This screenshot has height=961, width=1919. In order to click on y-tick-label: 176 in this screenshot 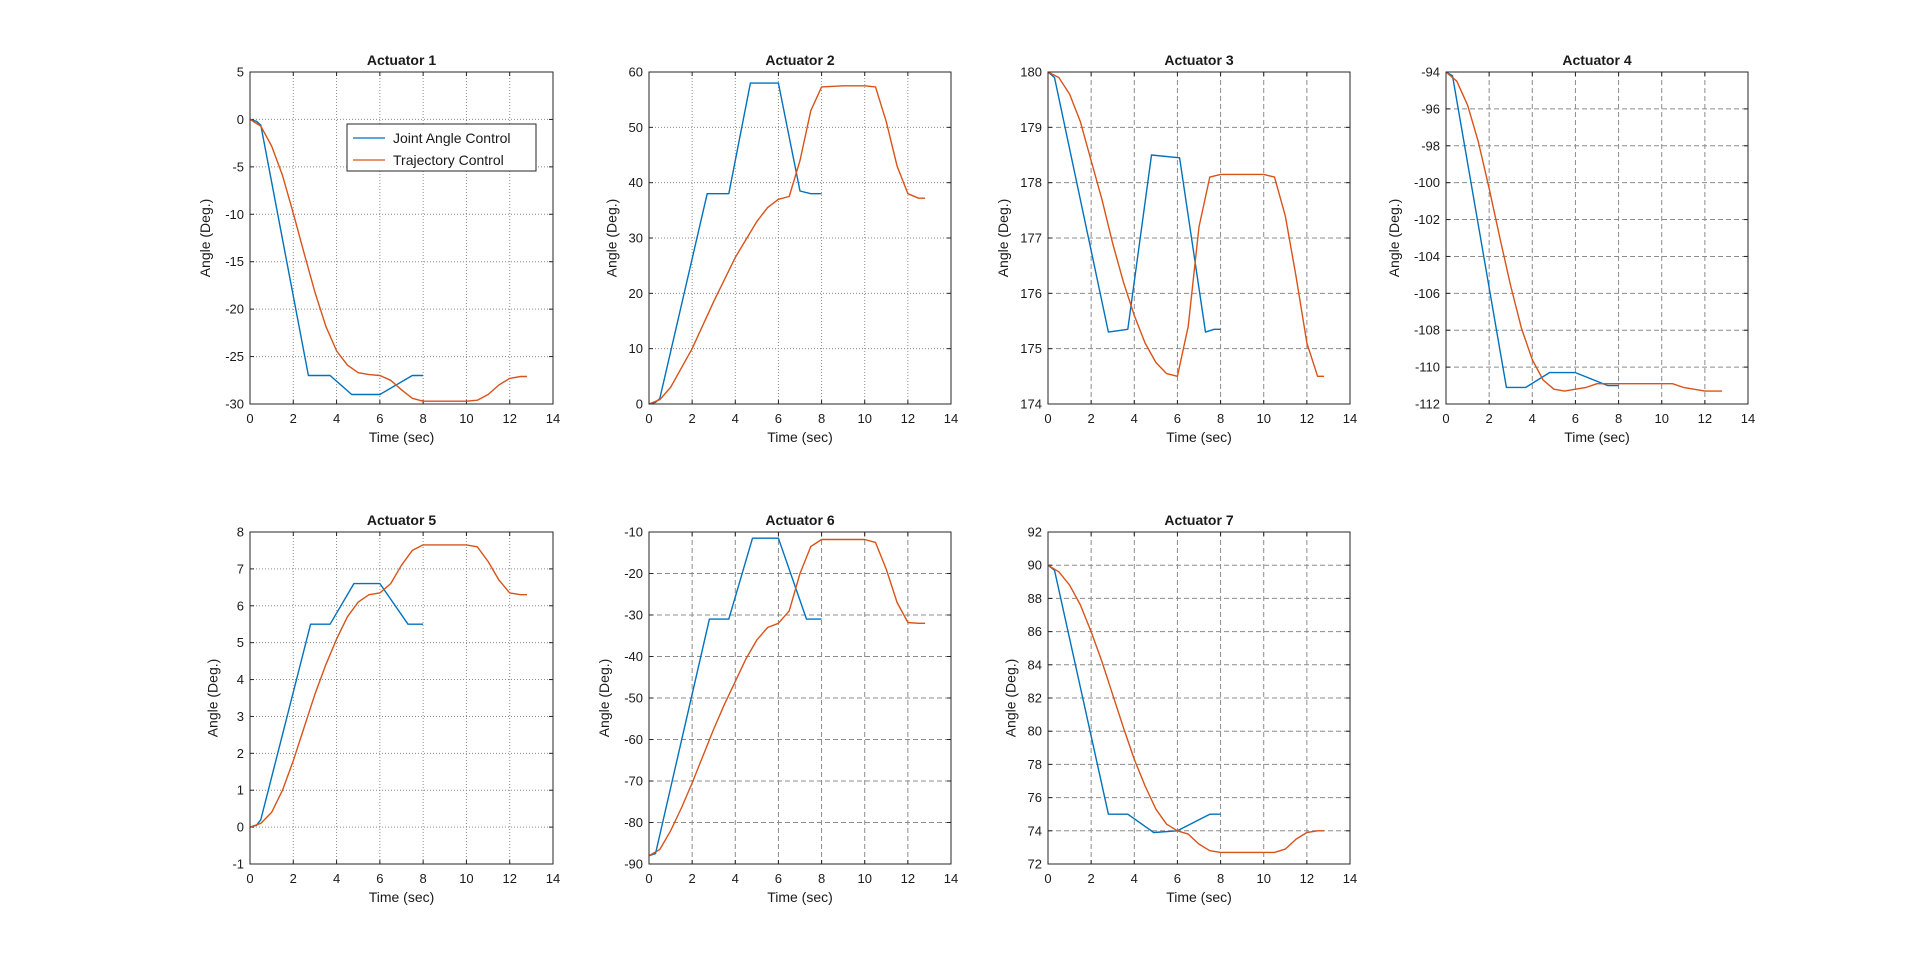, I will do `click(1031, 293)`.